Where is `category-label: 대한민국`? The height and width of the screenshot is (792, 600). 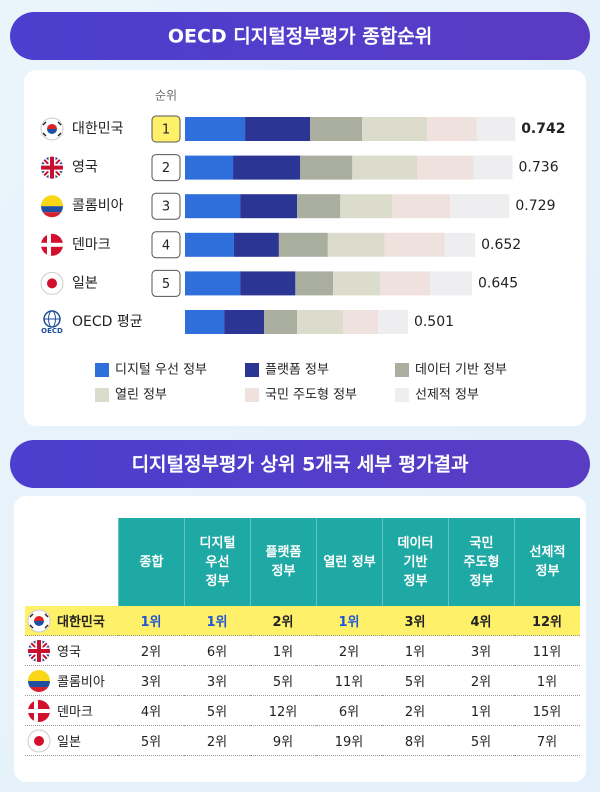
category-label: 대한민국 is located at coordinates (98, 129).